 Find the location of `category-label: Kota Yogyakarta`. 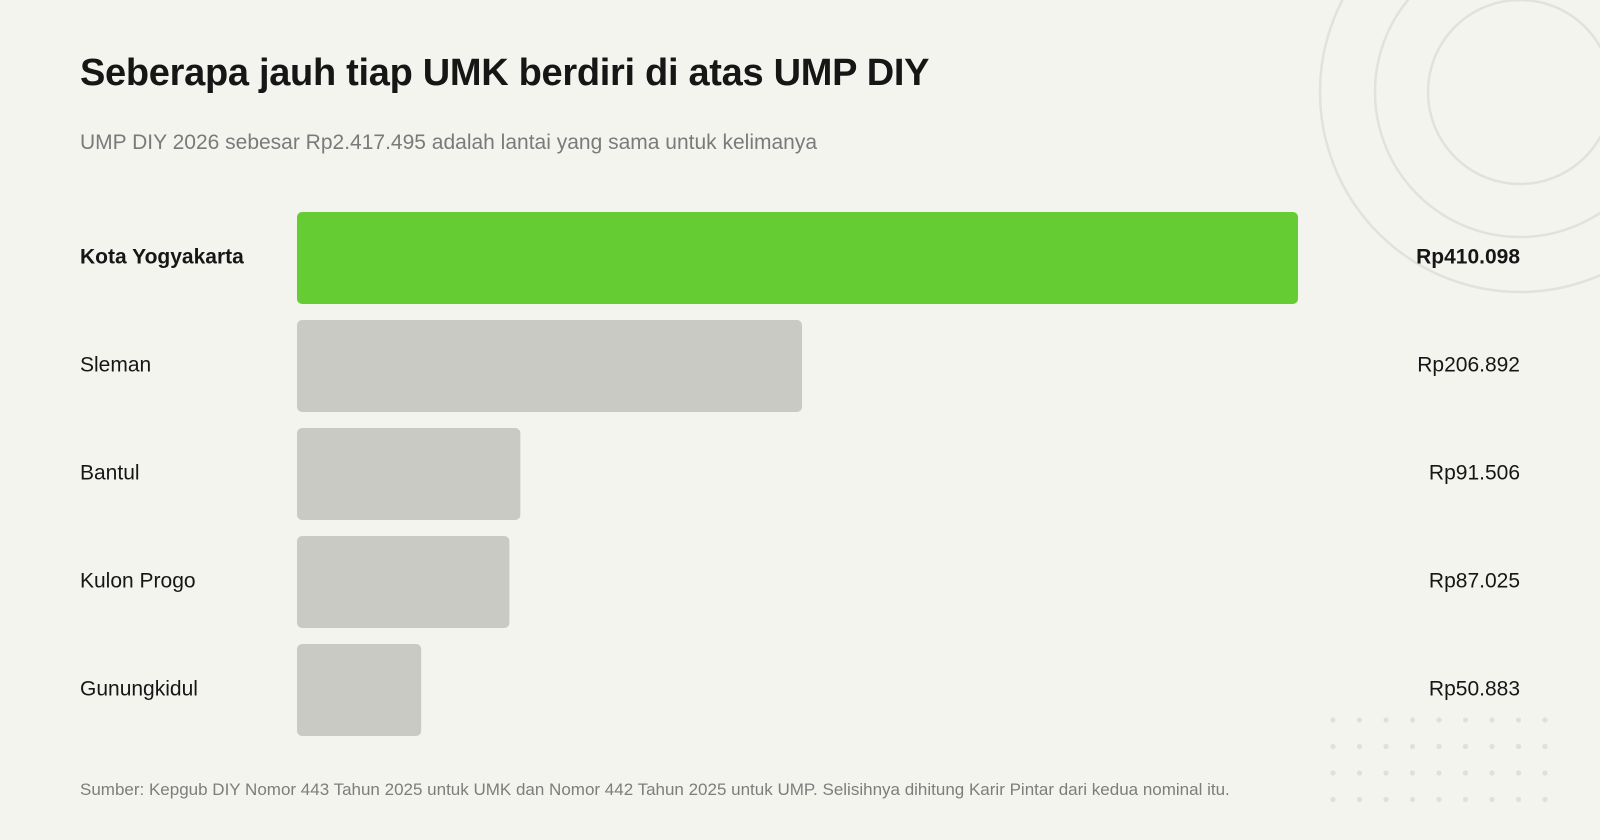

category-label: Kota Yogyakarta is located at coordinates (162, 257).